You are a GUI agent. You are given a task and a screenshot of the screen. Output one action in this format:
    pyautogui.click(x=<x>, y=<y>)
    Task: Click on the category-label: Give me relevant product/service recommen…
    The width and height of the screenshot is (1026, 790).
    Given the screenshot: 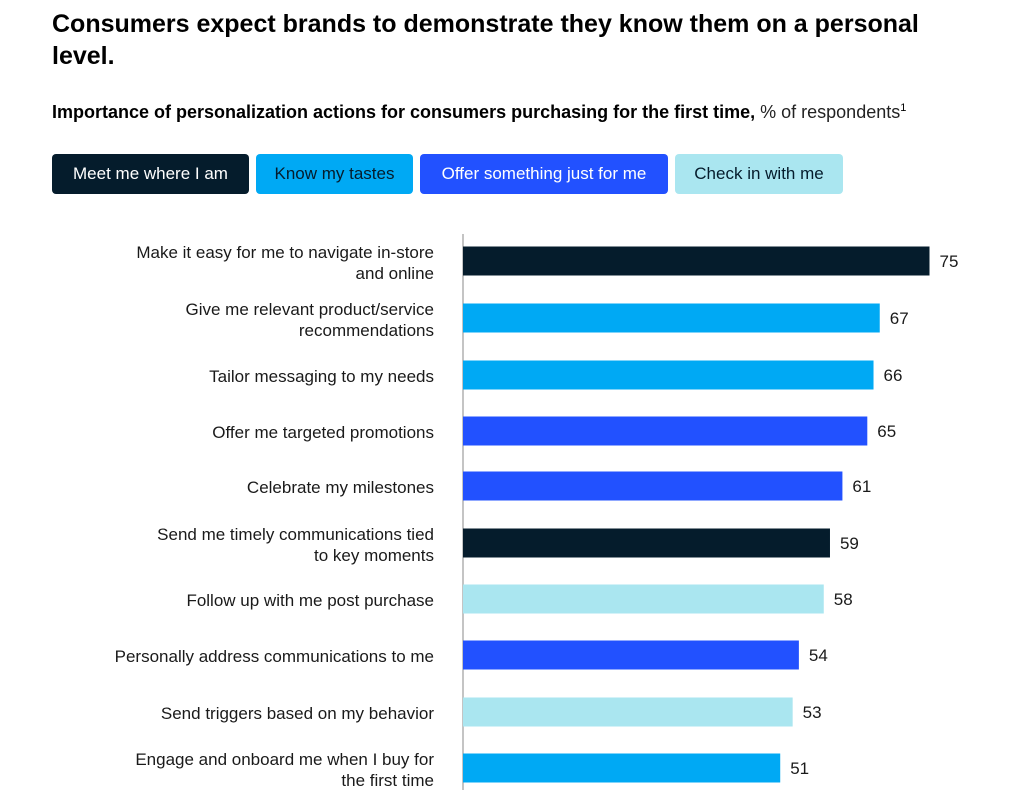 What is the action you would take?
    pyautogui.click(x=310, y=320)
    